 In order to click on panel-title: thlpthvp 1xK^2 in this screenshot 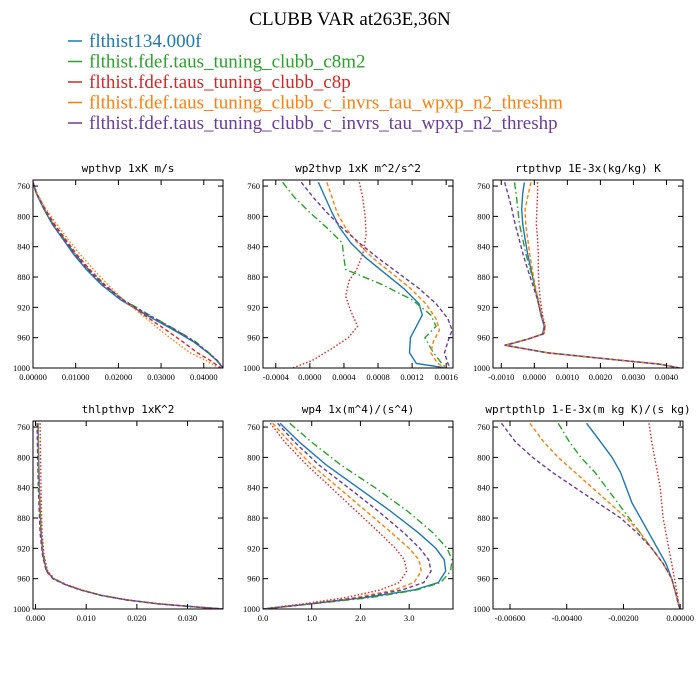, I will do `click(128, 409)`.